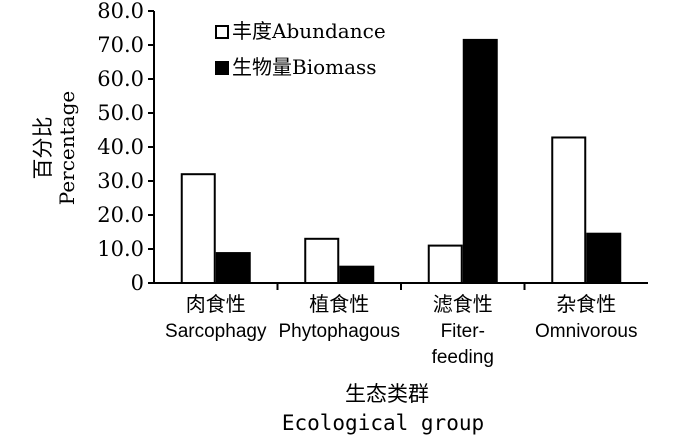 The height and width of the screenshot is (436, 700). Describe the element at coordinates (463, 331) in the screenshot. I see `x-category-label: Fiter-` at that location.